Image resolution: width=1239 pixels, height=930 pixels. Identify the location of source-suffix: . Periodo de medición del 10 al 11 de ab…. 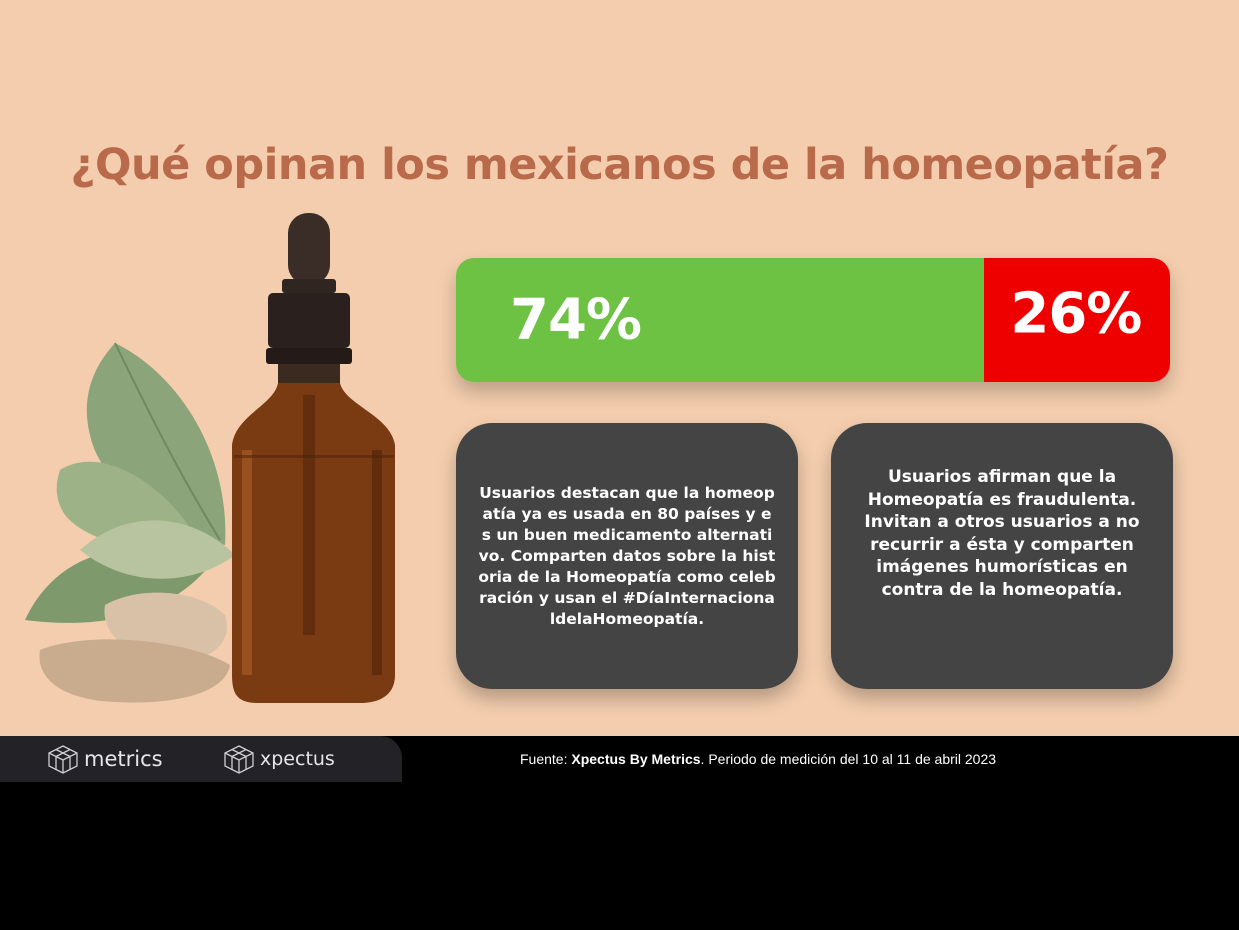
(848, 759).